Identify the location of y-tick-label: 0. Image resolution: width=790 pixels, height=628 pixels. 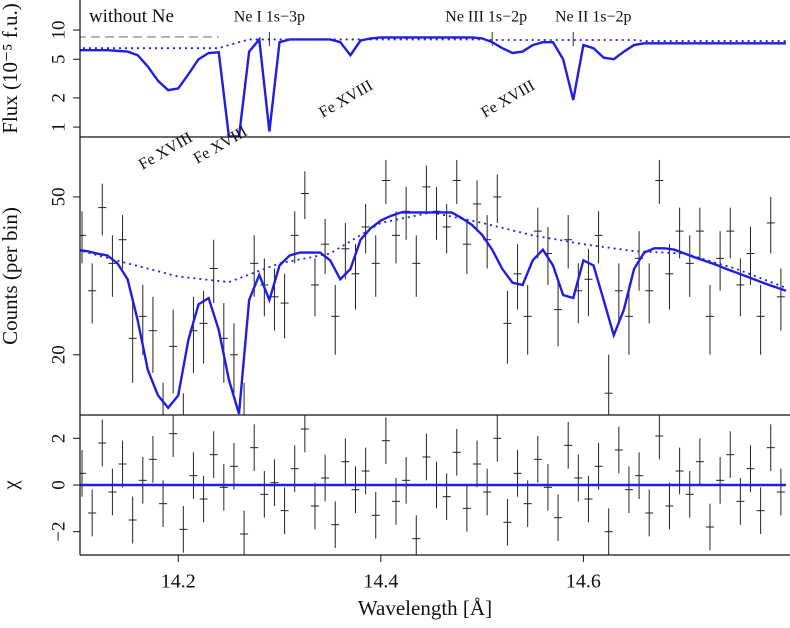
(58, 485).